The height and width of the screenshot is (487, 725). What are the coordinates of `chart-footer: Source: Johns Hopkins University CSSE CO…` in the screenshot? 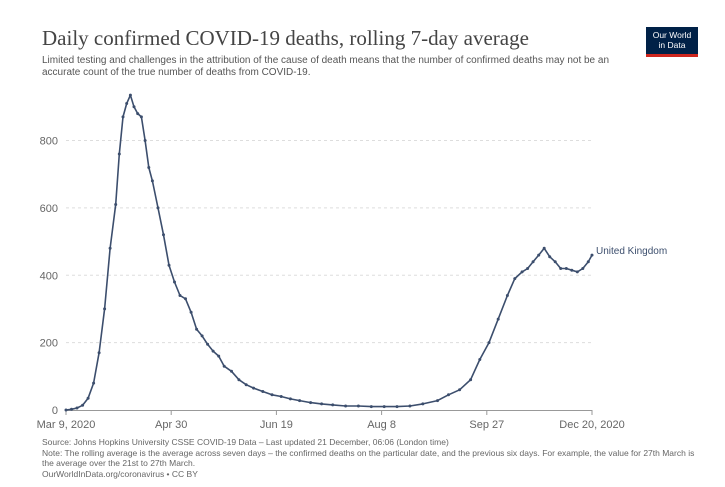 It's located at (372, 458).